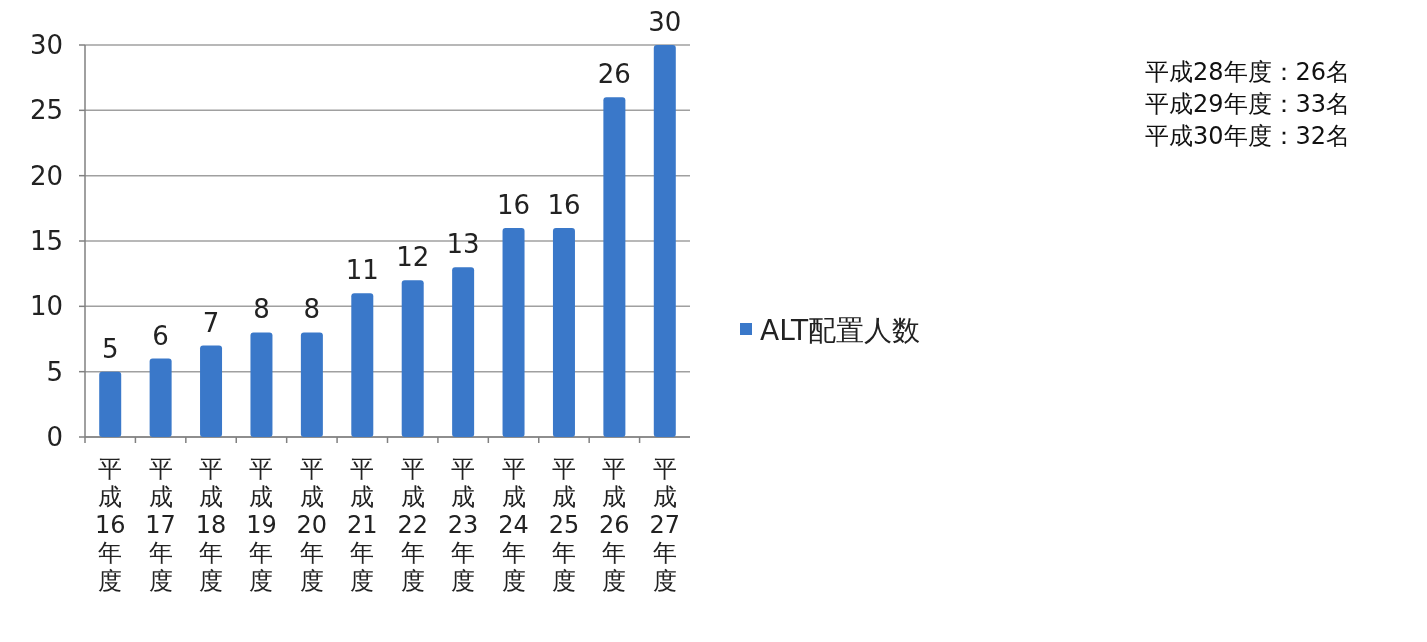 The height and width of the screenshot is (642, 1427). I want to click on x-tick-label: 平成24年度, so click(513, 525).